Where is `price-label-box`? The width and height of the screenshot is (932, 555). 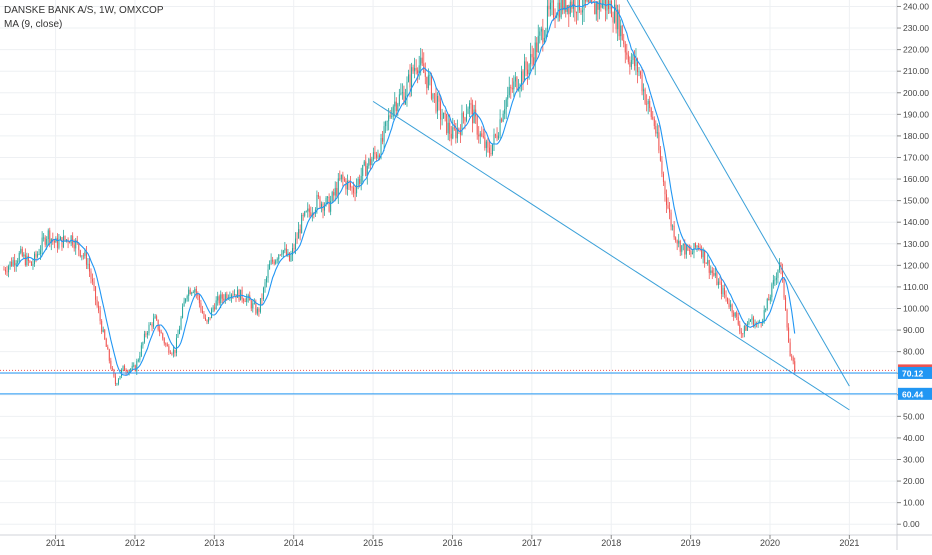 price-label-box is located at coordinates (915, 393).